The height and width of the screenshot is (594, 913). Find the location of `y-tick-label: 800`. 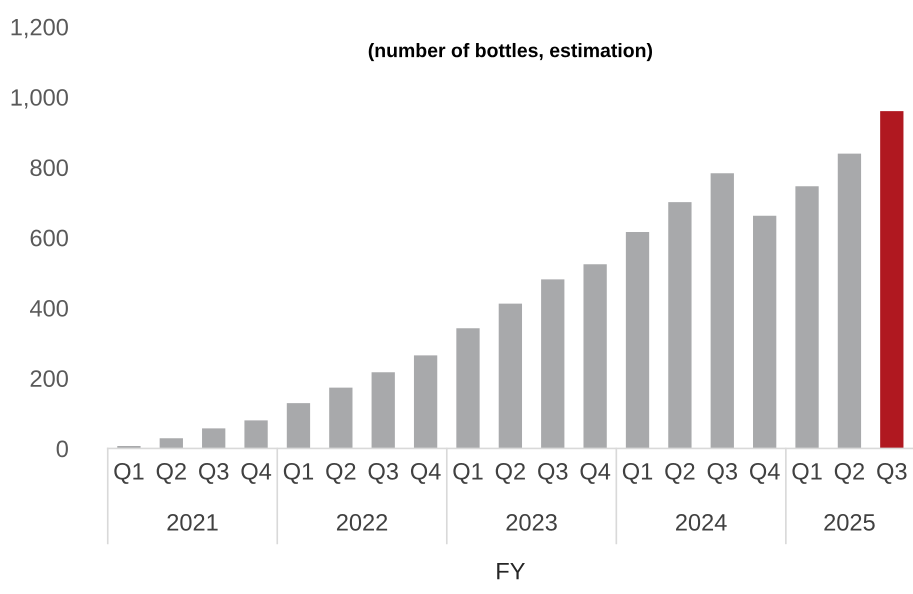

y-tick-label: 800 is located at coordinates (49, 167).